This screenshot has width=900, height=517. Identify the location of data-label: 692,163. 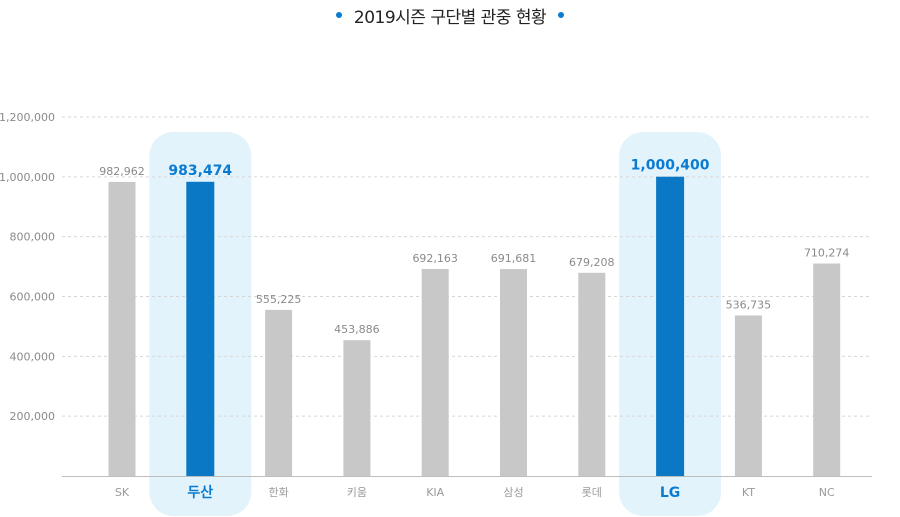
(435, 258).